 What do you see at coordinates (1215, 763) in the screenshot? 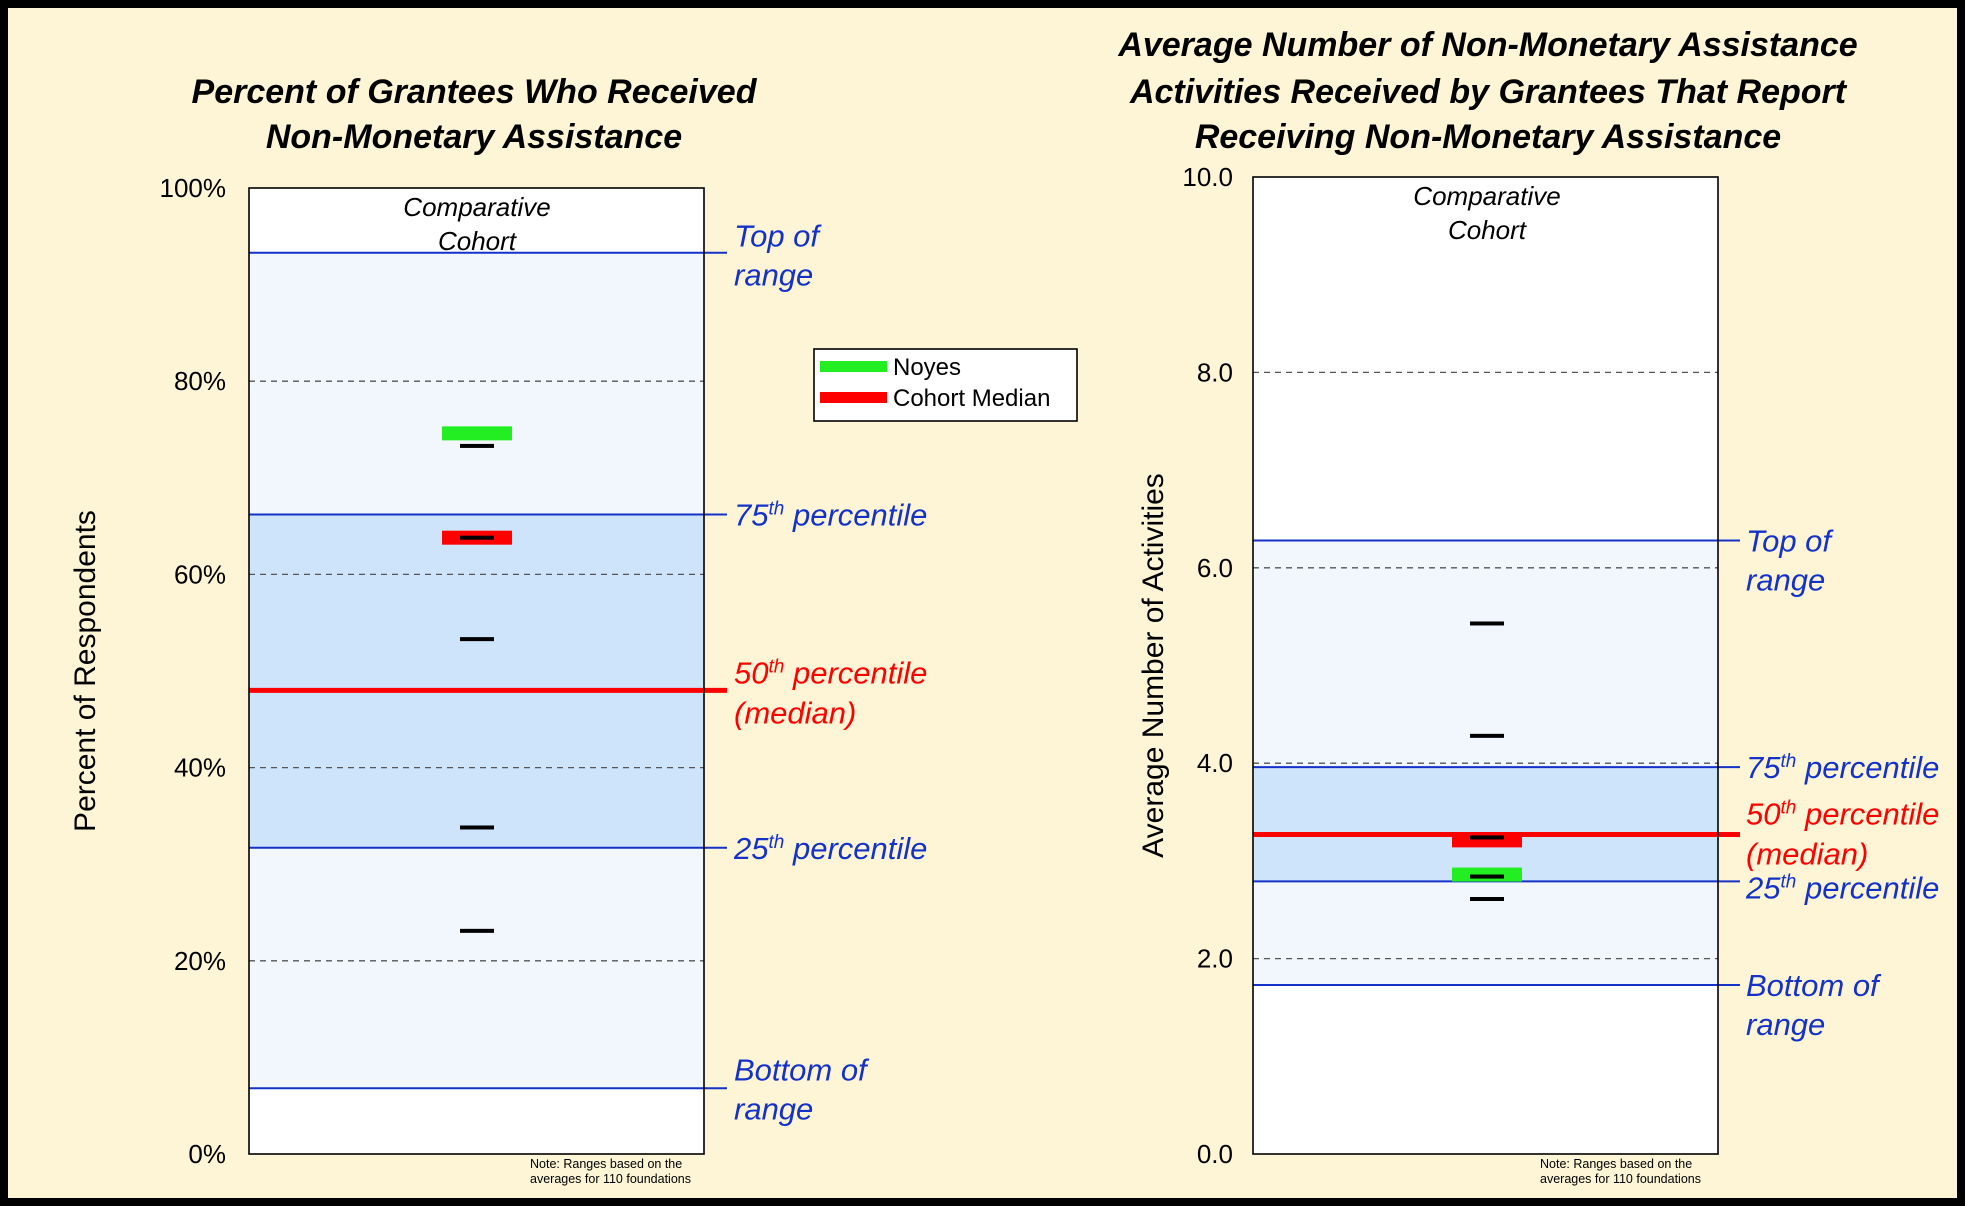
I see `y-tick-label: 4.0` at bounding box center [1215, 763].